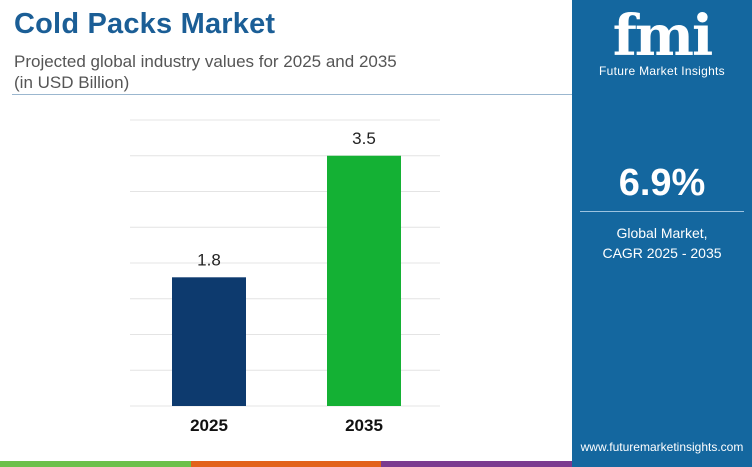 This screenshot has width=752, height=467. I want to click on subtitle-line-2: (in USD Billion), so click(72, 82).